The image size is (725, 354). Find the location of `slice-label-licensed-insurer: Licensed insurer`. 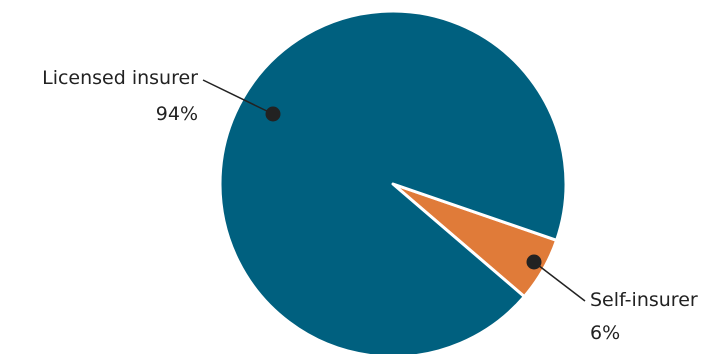

slice-label-licensed-insurer: Licensed insurer is located at coordinates (120, 78).